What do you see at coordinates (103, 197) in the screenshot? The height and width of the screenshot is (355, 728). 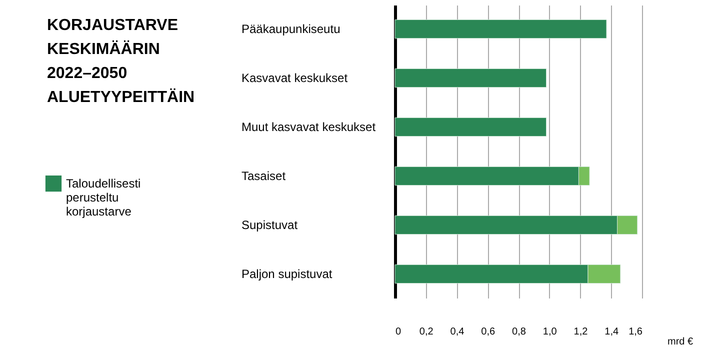 I see `legend-label: Taloudellisesti perusteltu korjaustarve` at bounding box center [103, 197].